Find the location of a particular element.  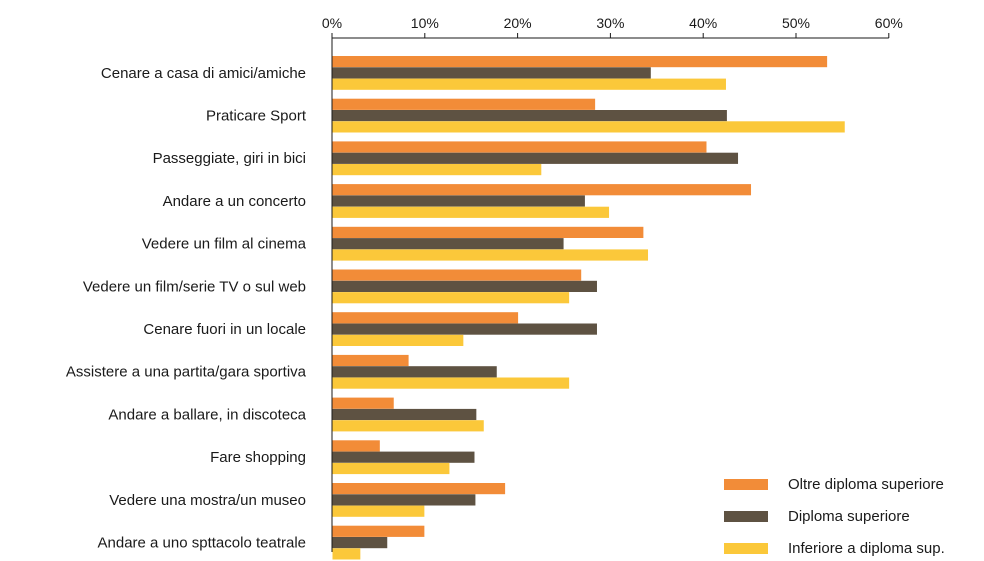

category-label: Cenare fuori in un locale is located at coordinates (224, 329).